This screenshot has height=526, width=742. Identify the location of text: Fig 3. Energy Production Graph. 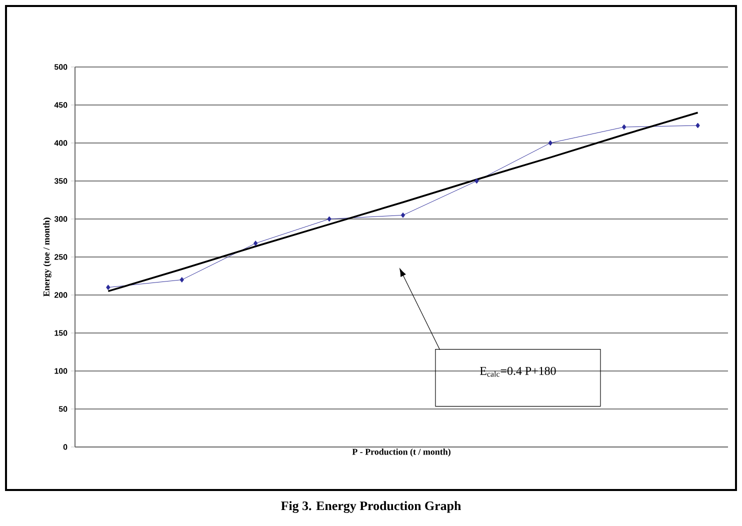
(371, 507).